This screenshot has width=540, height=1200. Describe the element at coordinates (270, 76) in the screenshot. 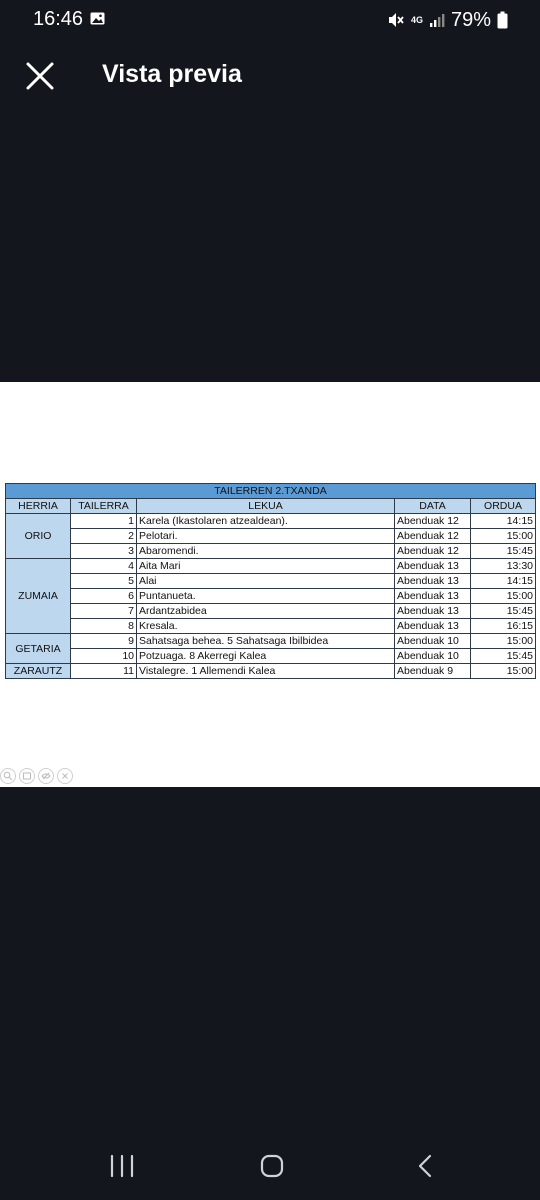

I see `app-bar: Vista previa` at that location.